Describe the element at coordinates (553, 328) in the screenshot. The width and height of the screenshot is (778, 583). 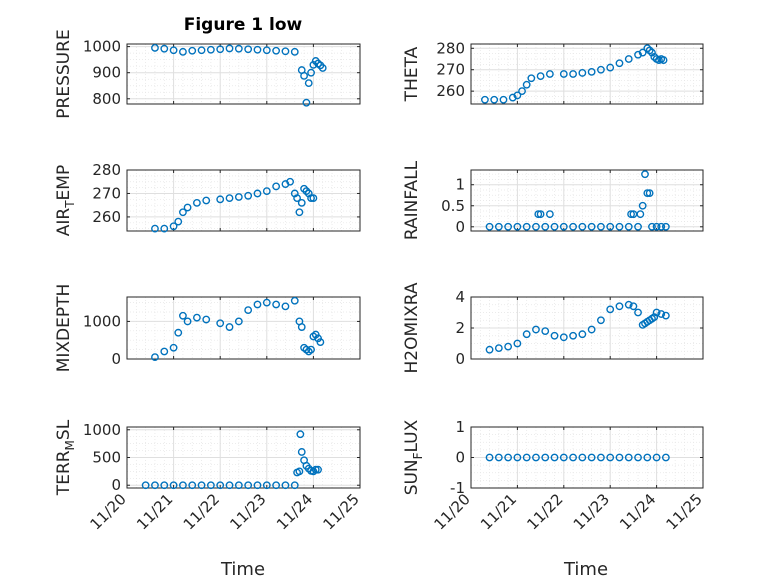
I see `panel-h2omixra: 0 2 4 H2OMIXRA` at that location.